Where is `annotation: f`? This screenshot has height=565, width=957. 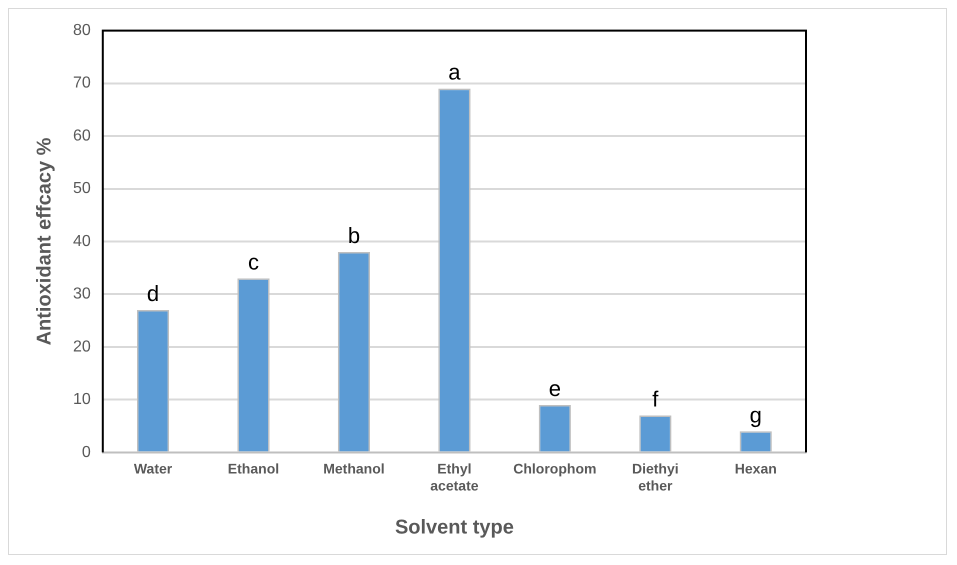
annotation: f is located at coordinates (656, 399).